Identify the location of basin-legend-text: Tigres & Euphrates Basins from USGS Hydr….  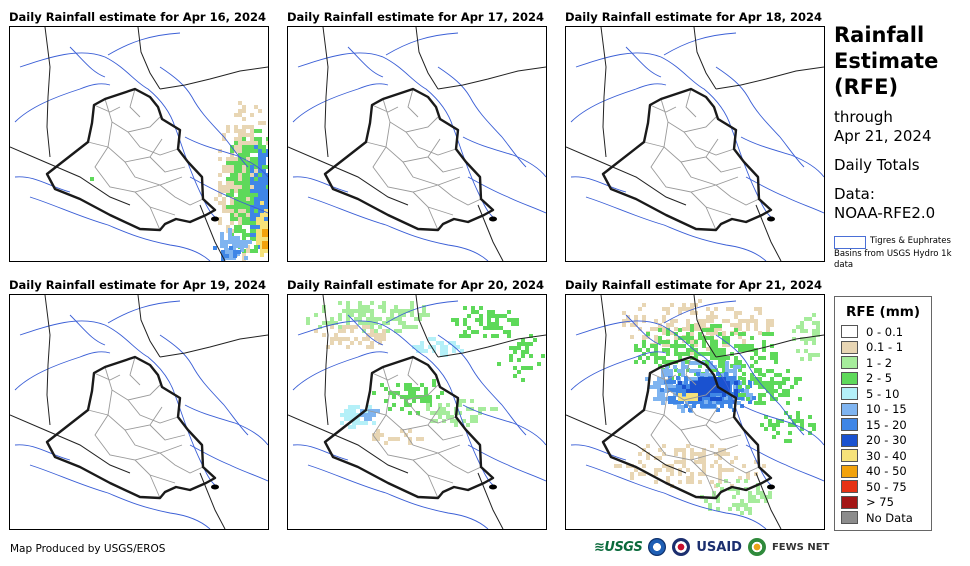
(893, 253).